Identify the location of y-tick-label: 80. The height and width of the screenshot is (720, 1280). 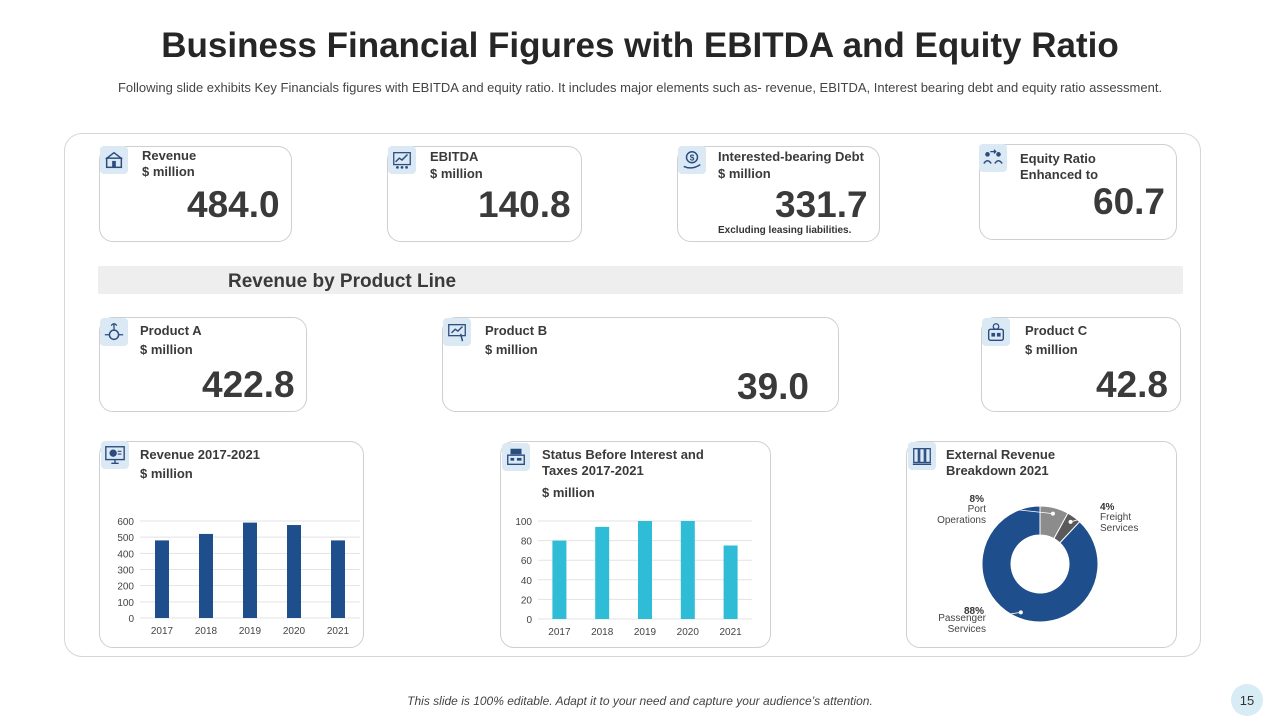
(527, 542).